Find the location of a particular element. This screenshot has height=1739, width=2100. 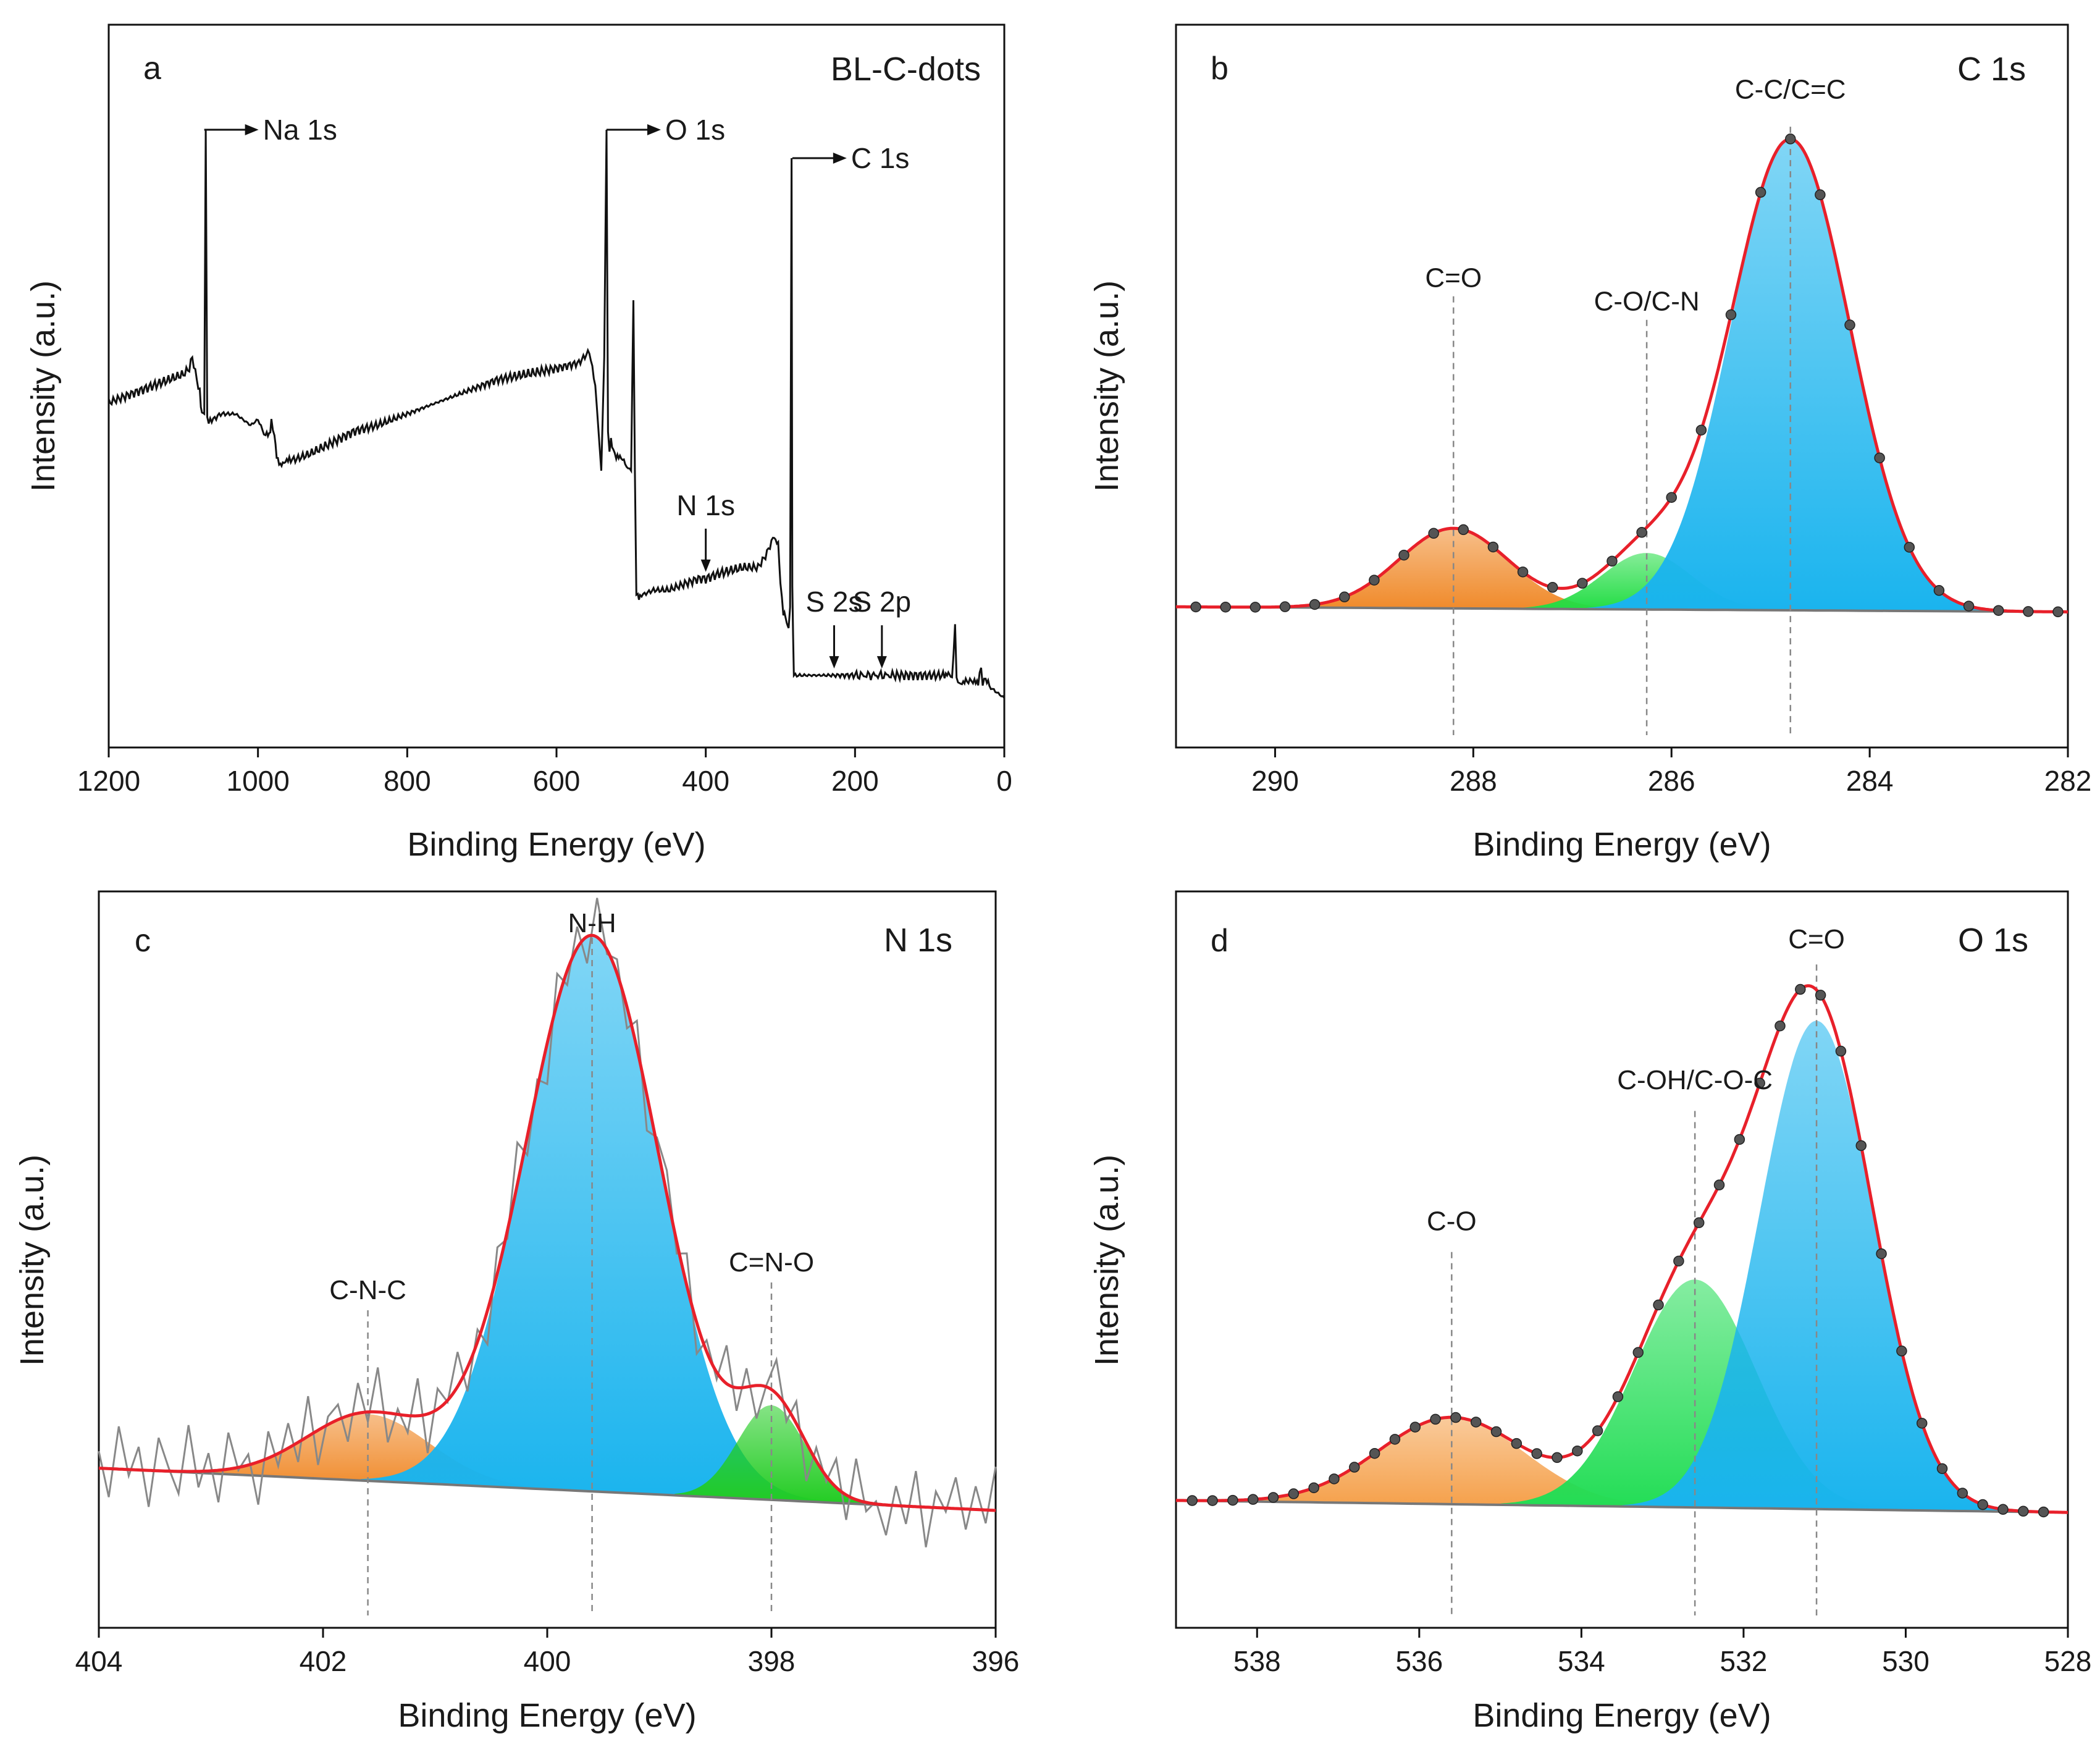

x-tick-label: 396 is located at coordinates (996, 1661).